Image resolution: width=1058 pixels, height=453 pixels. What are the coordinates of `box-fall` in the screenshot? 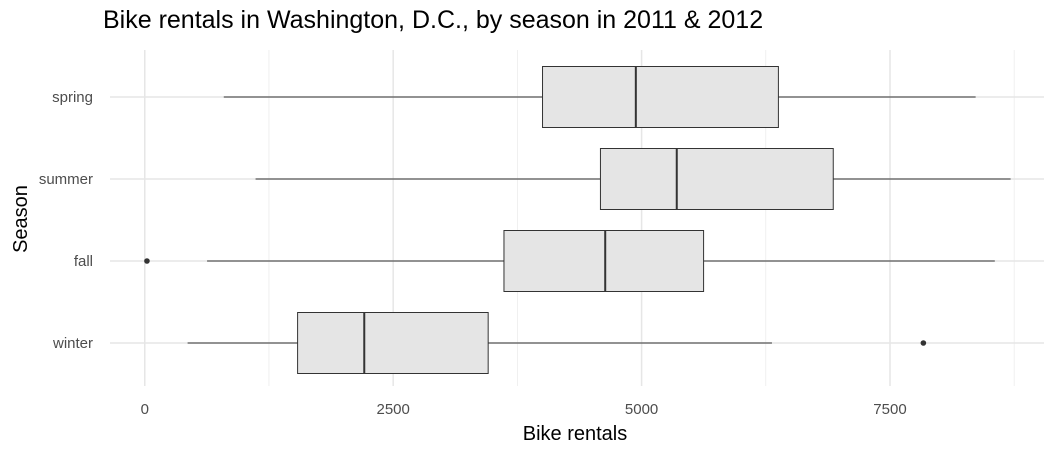 It's located at (569, 261).